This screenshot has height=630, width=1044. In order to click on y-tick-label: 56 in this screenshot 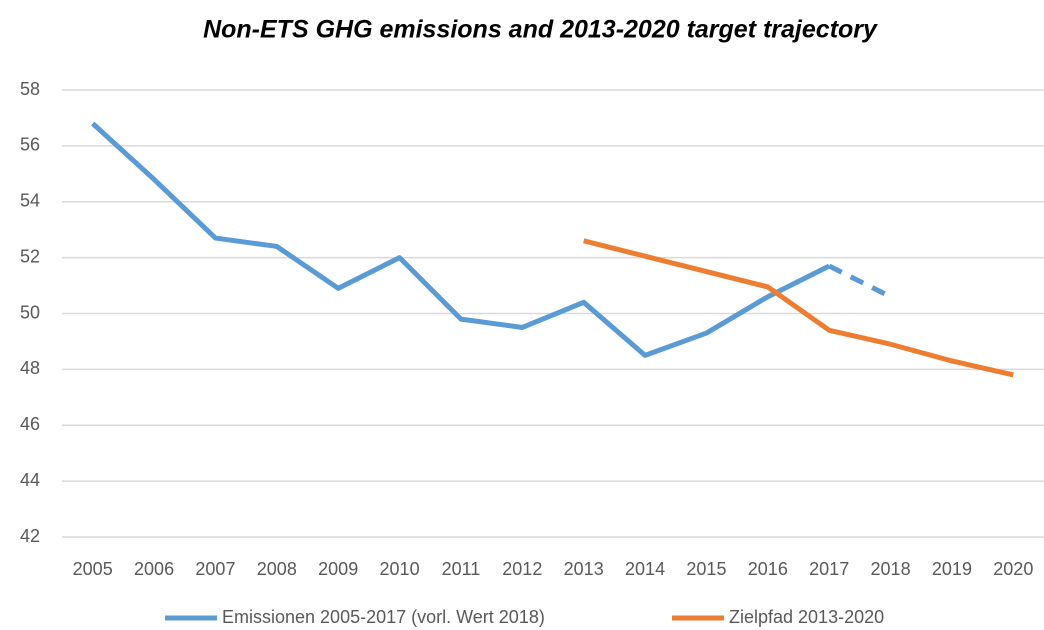, I will do `click(30, 145)`.